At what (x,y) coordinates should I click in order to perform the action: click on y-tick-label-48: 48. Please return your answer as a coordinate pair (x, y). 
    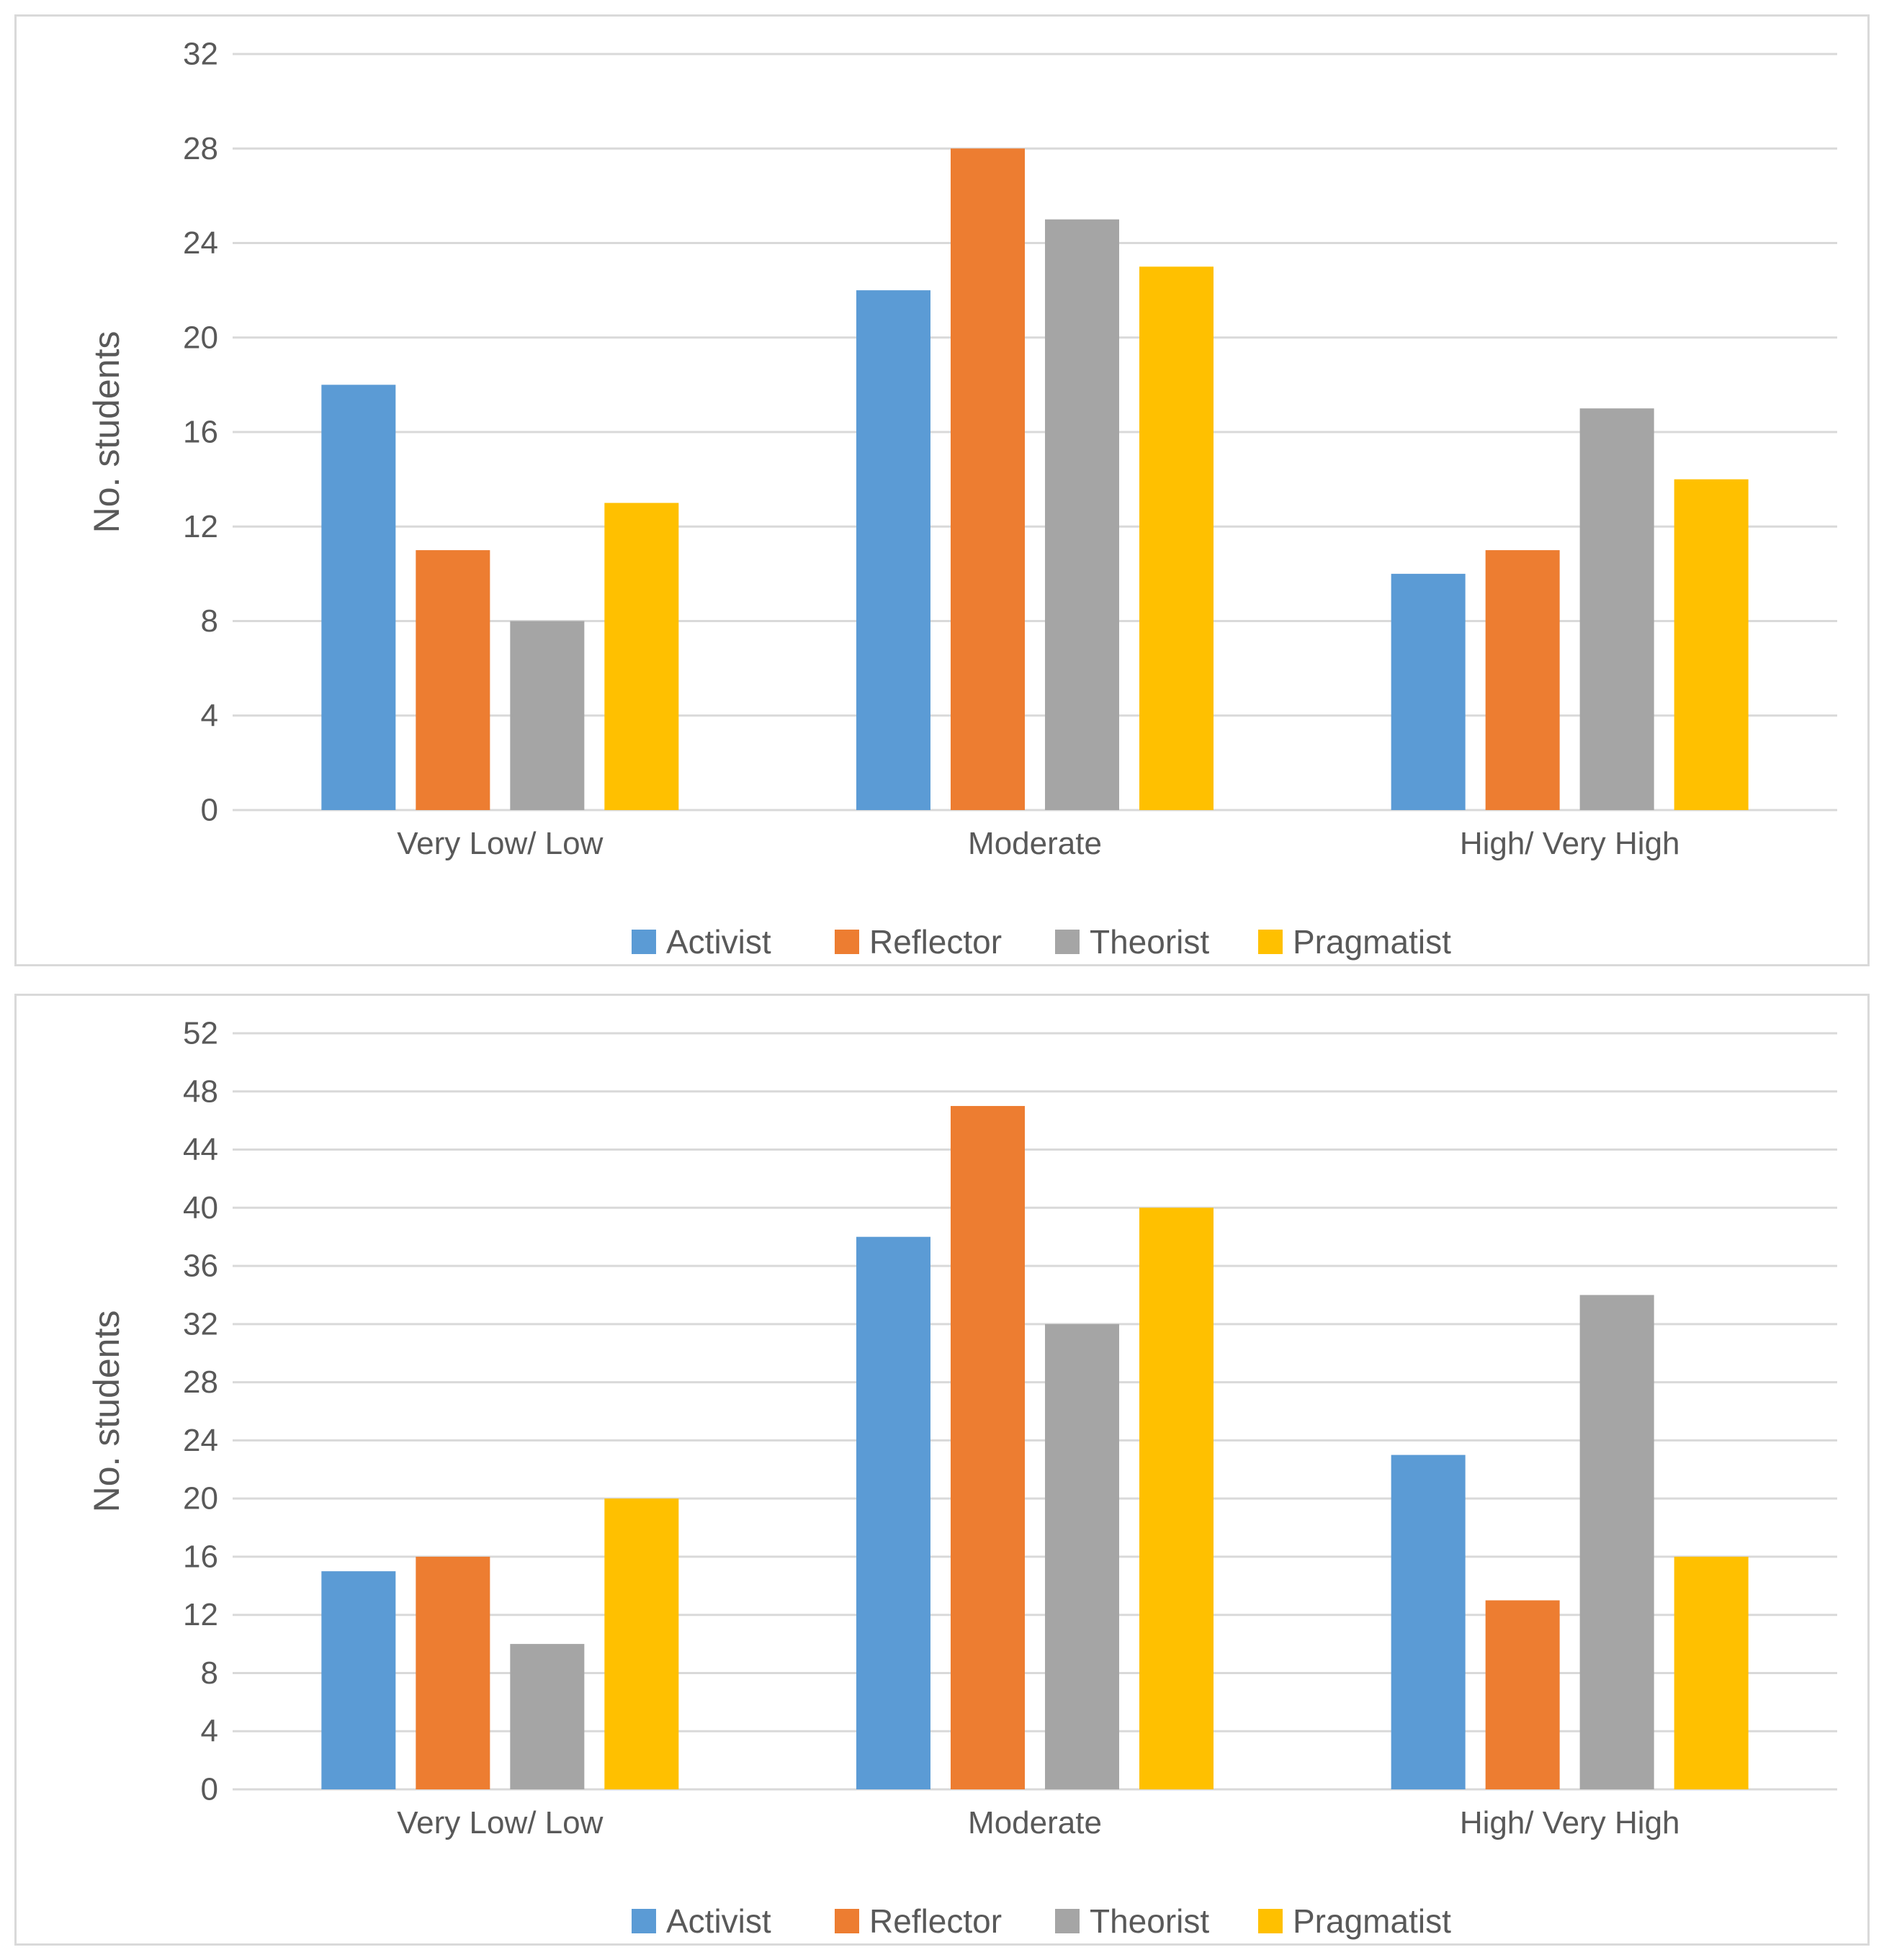
    Looking at the image, I should click on (200, 1091).